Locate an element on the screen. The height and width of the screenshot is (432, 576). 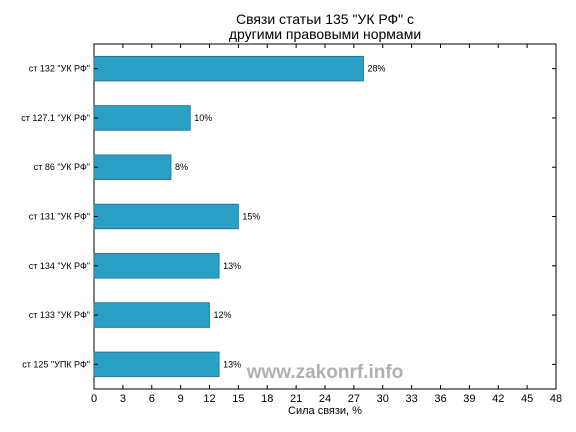
x-tick-label-14: 42 is located at coordinates (498, 399).